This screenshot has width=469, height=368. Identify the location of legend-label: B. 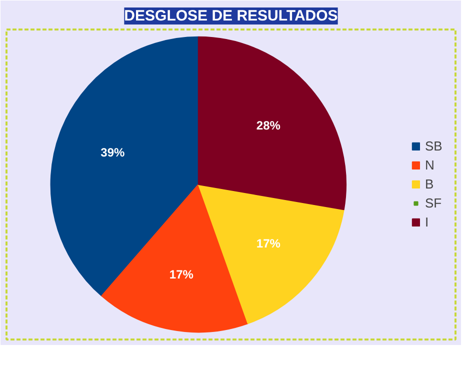
(430, 184).